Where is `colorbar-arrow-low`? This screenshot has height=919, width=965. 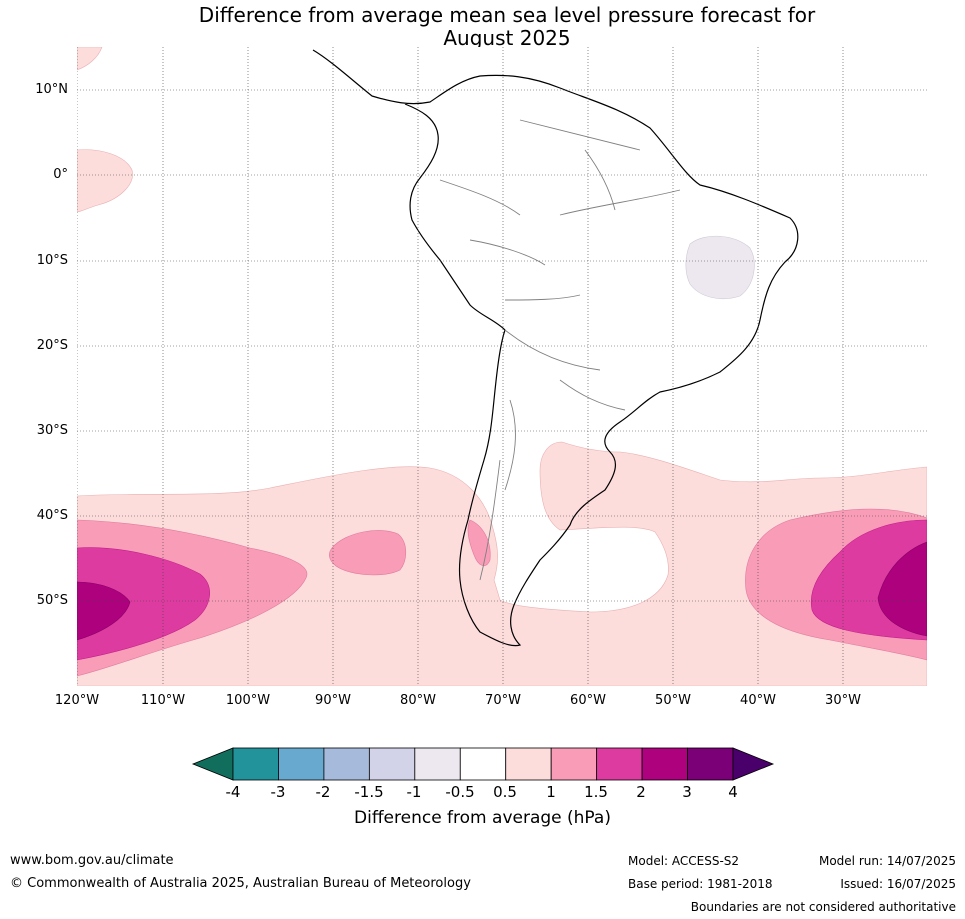
colorbar-arrow-low is located at coordinates (212, 764).